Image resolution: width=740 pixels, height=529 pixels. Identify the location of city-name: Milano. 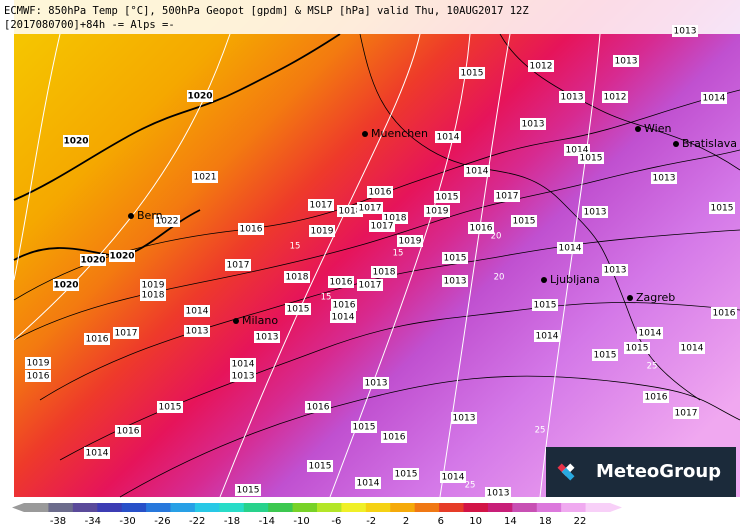
(260, 320).